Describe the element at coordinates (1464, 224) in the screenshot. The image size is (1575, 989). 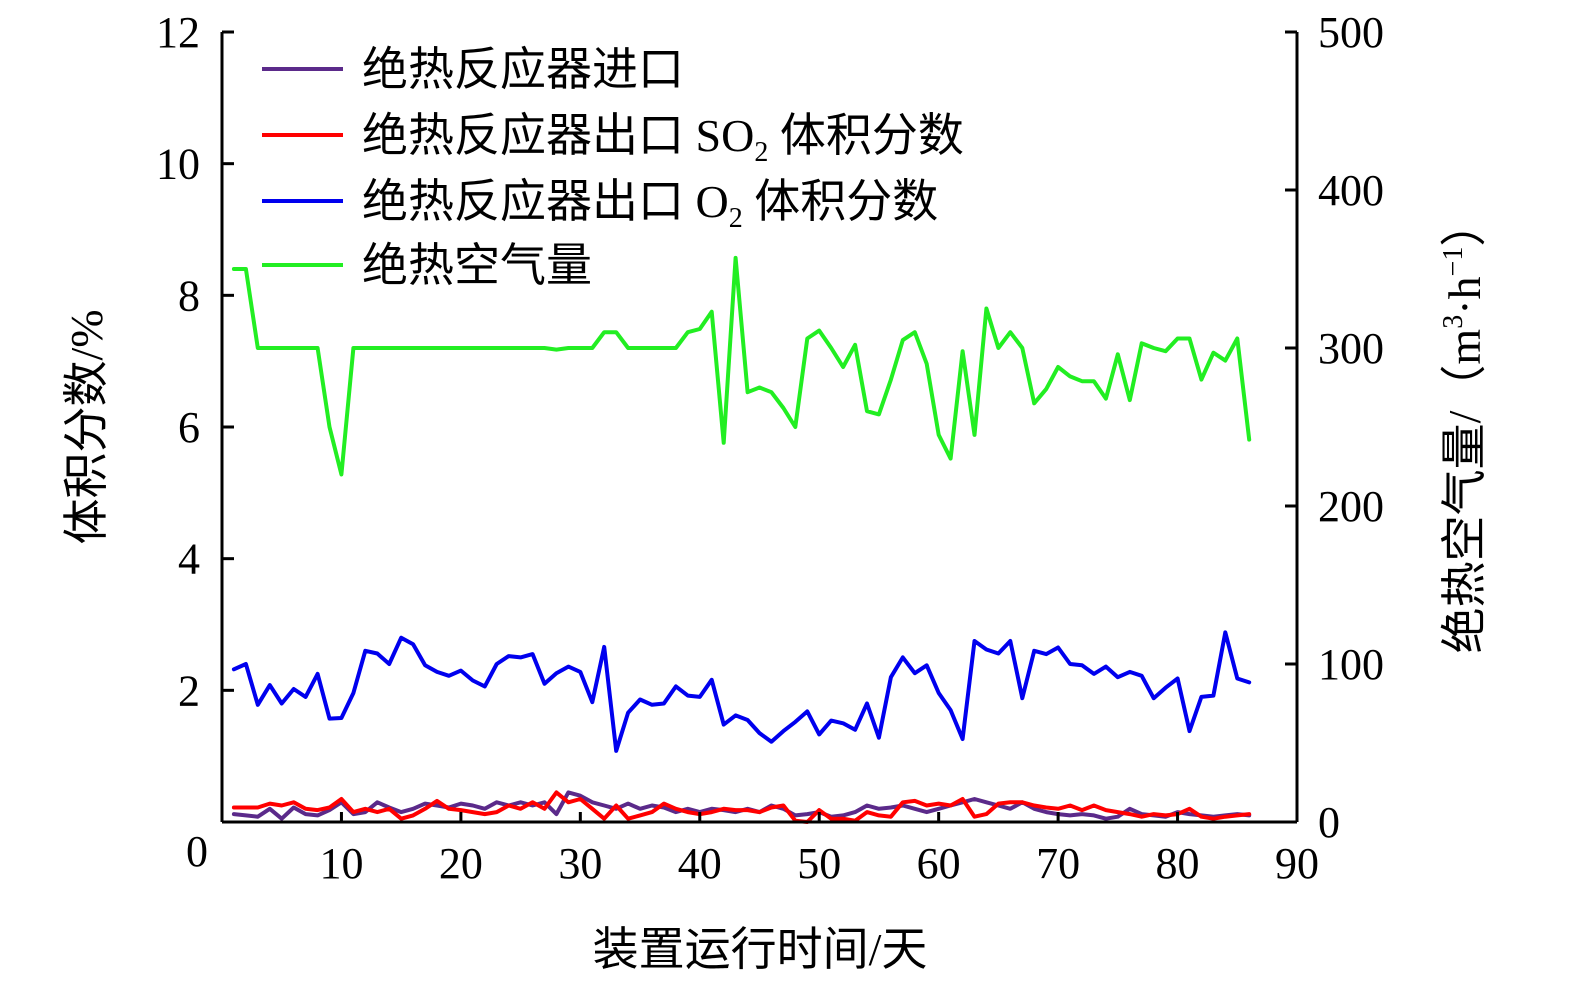
I see `right-y-title-close: ）` at that location.